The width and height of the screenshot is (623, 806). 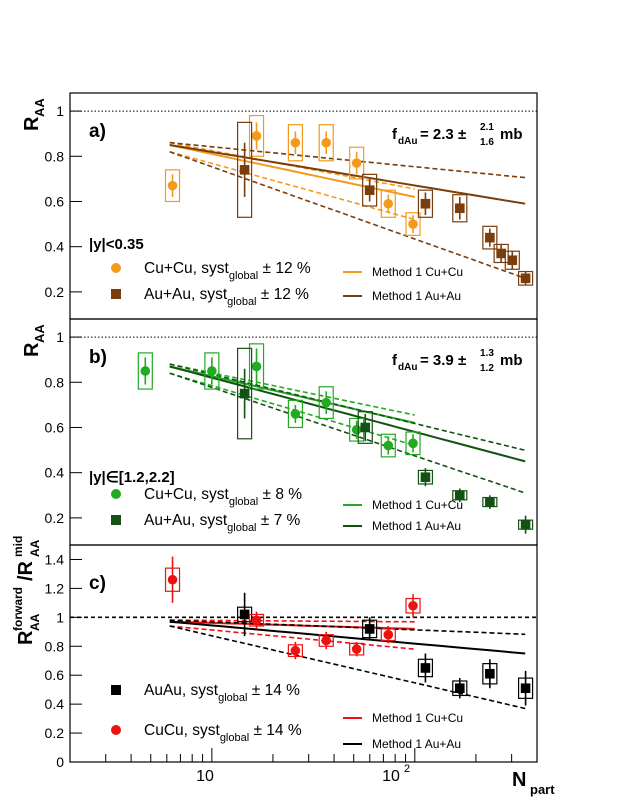 I want to click on legend-entry: Cu+Cu, systglobal ± 12 %, so click(x=227, y=271).